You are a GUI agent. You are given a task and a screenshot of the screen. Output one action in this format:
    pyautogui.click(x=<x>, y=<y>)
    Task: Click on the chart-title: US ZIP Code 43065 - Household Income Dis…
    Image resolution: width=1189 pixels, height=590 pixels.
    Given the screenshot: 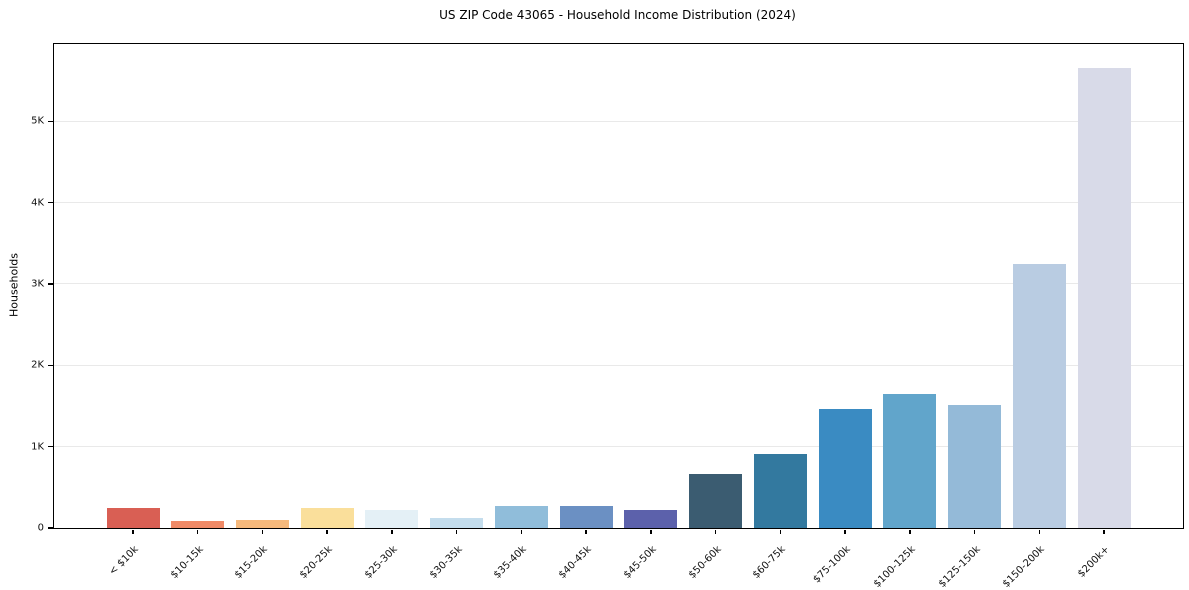 What is the action you would take?
    pyautogui.click(x=617, y=15)
    